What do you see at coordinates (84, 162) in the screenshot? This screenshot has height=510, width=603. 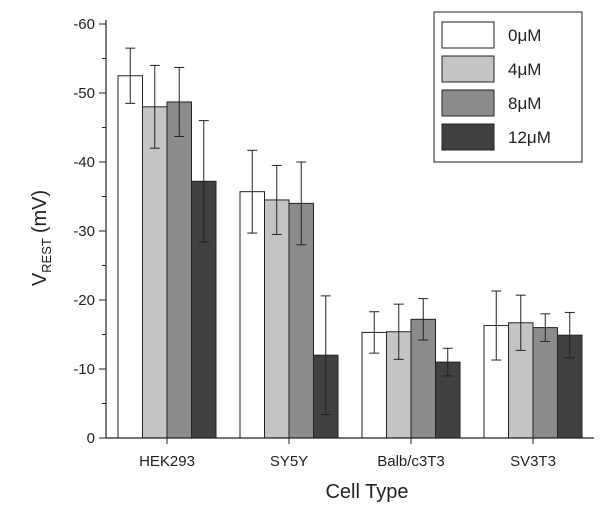 I see `y-tick-label: -40` at bounding box center [84, 162].